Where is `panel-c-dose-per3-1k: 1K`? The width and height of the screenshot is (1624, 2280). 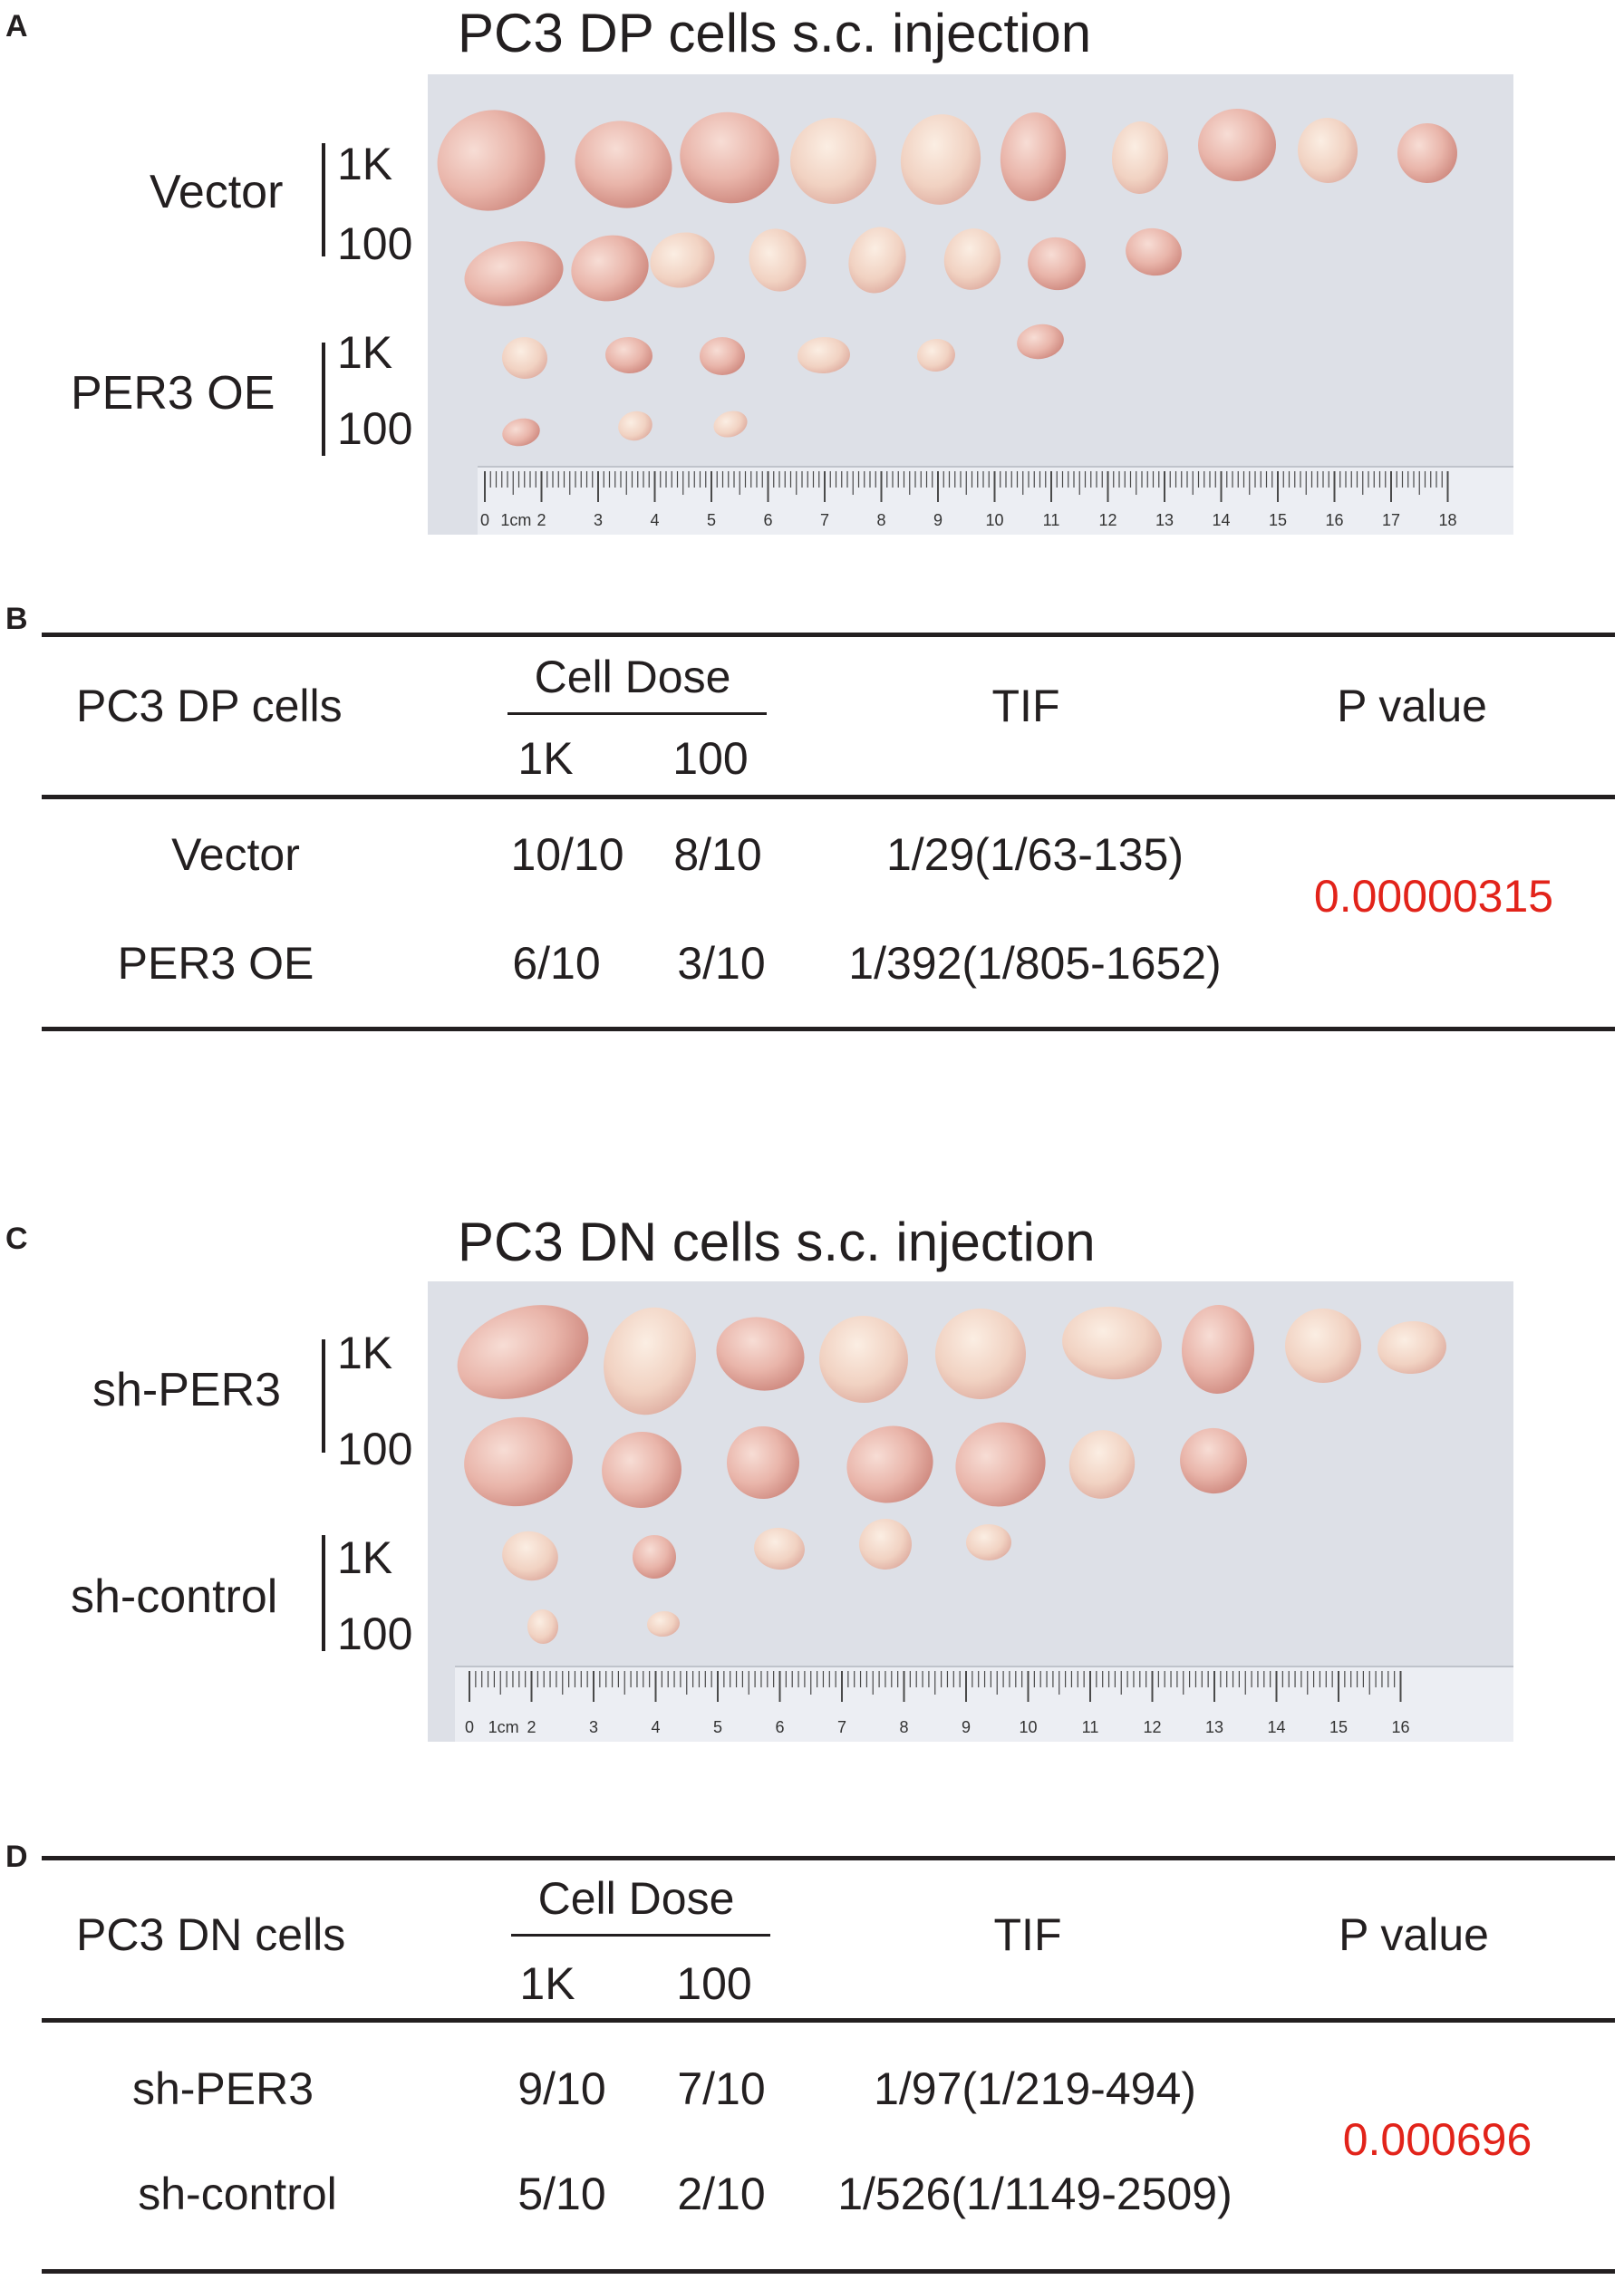 panel-c-dose-per3-1k: 1K is located at coordinates (365, 1353).